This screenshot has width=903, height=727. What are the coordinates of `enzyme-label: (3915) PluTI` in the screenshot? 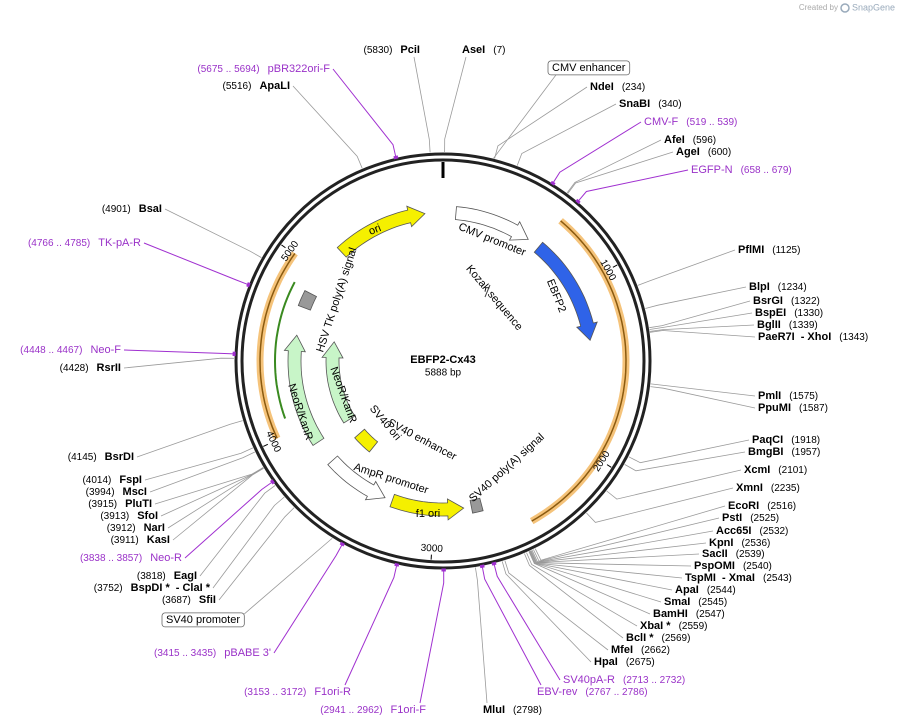 It's located at (120, 504).